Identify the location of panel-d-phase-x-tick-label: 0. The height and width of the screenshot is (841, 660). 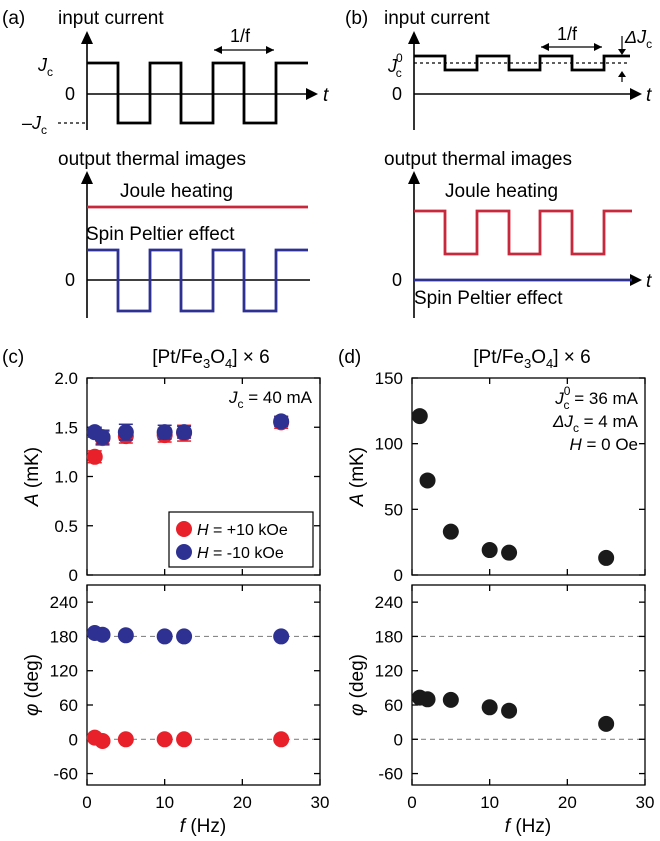
(411, 802).